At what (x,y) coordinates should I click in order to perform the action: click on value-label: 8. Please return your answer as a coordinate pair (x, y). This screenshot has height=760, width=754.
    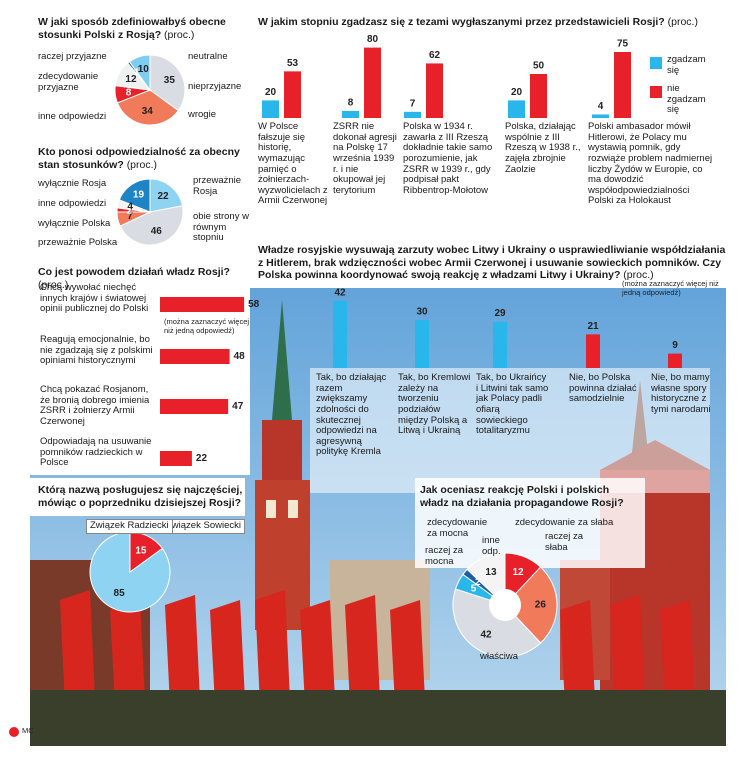
    Looking at the image, I should click on (129, 92).